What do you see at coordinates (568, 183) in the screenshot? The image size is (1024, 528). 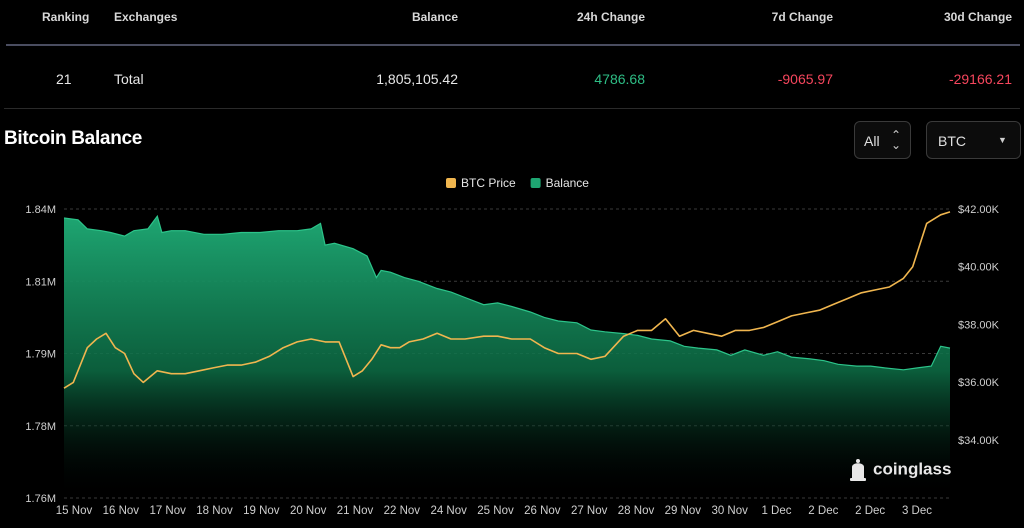 I see `legend-label: Balance` at bounding box center [568, 183].